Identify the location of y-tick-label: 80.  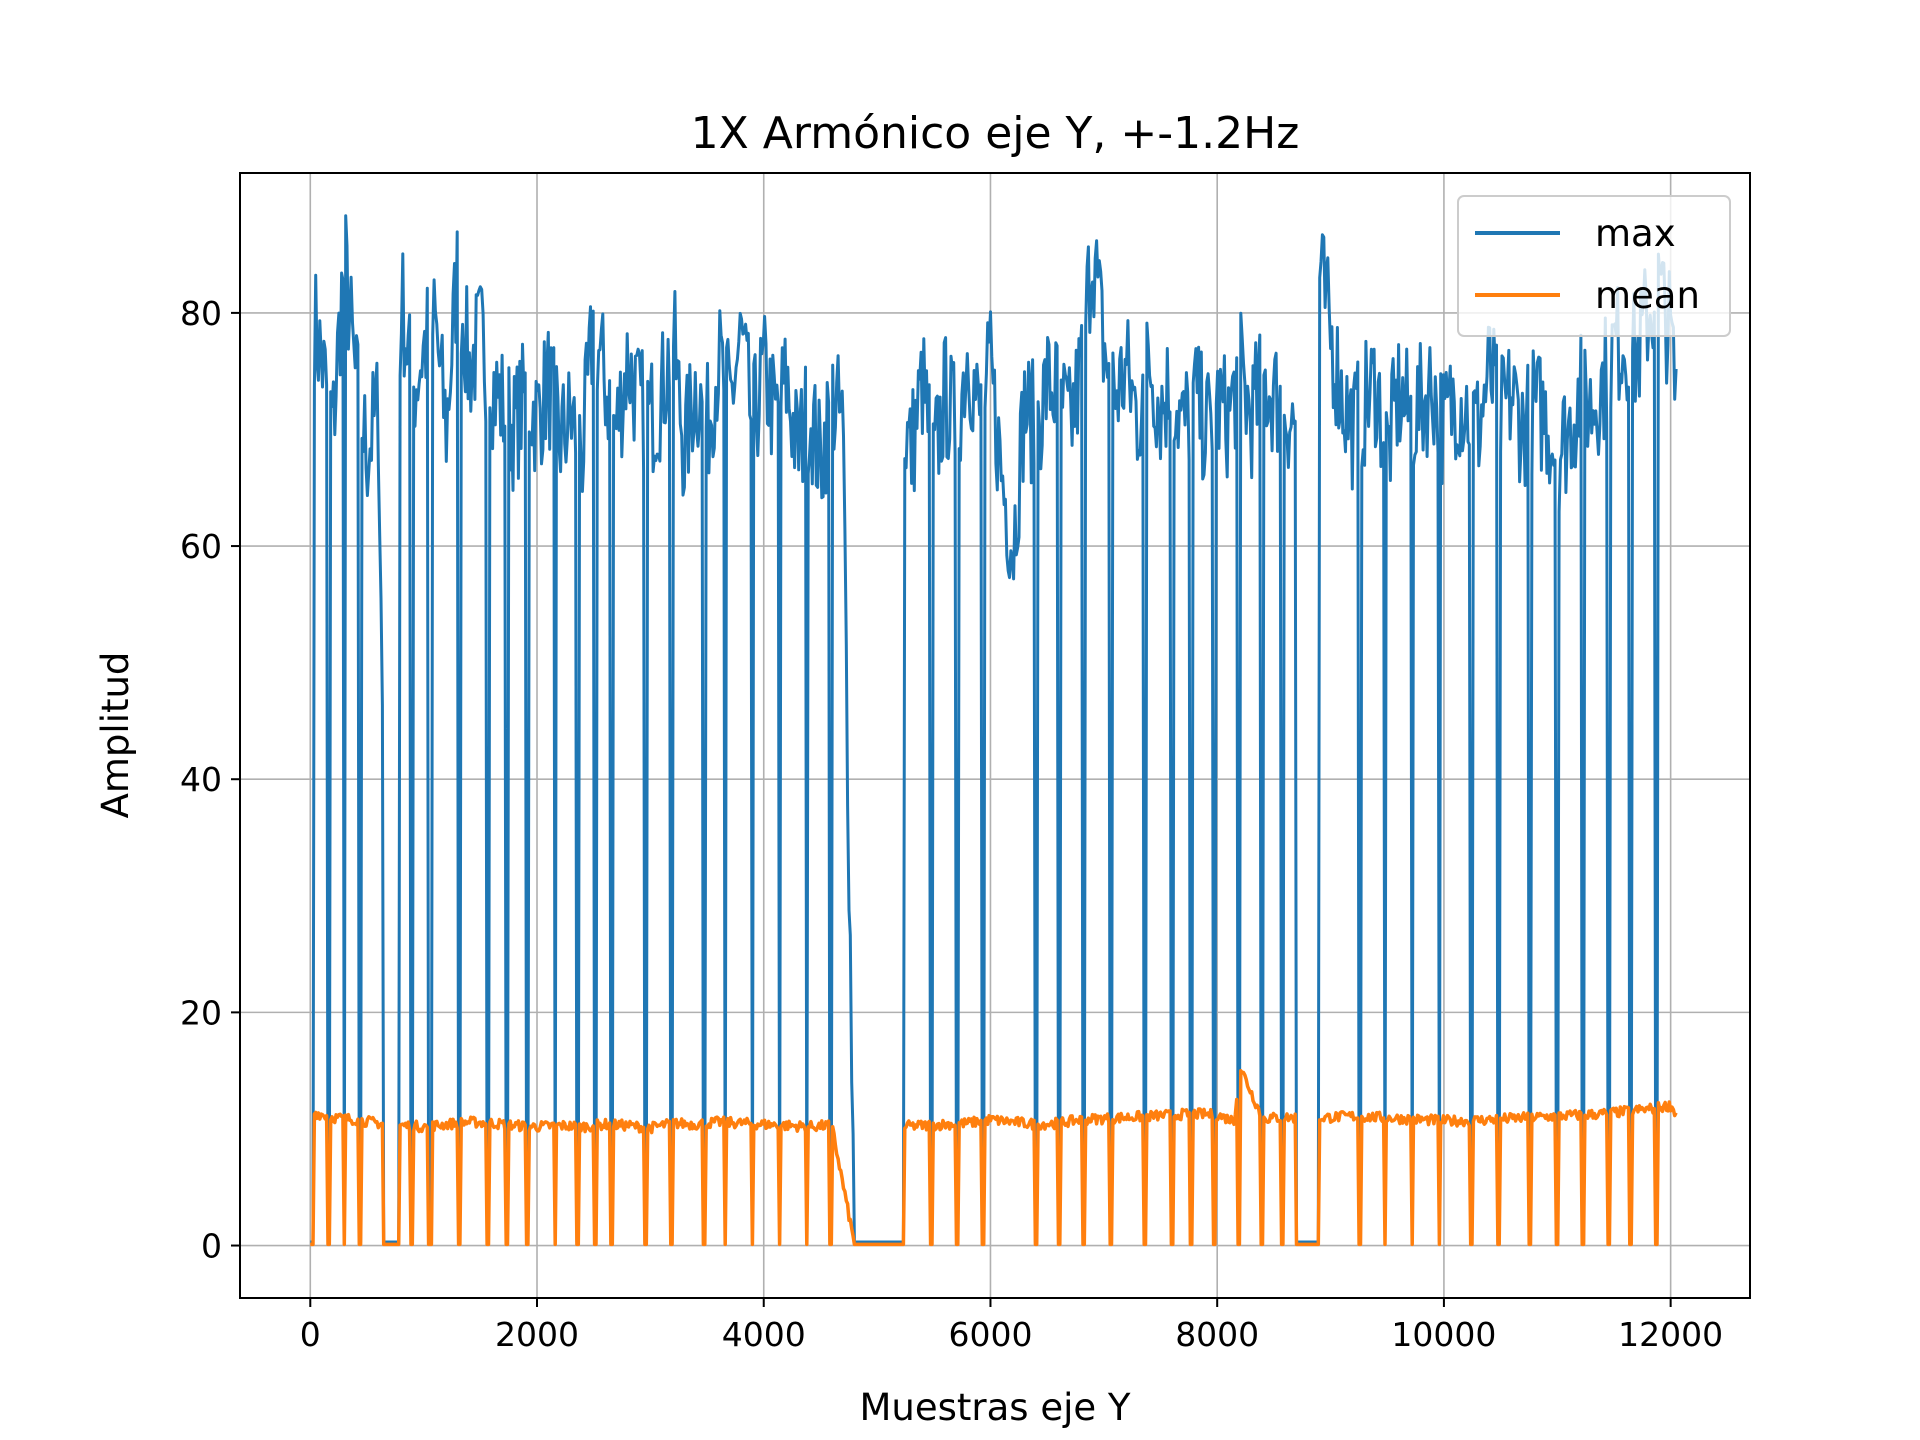
(201, 313).